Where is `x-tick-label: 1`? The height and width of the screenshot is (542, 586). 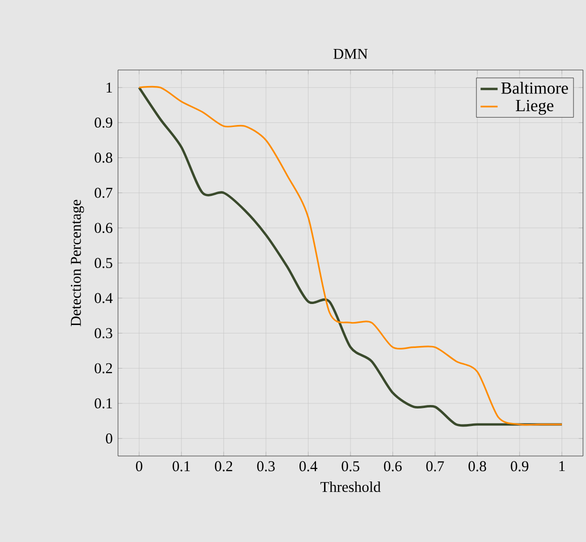 x-tick-label: 1 is located at coordinates (562, 466).